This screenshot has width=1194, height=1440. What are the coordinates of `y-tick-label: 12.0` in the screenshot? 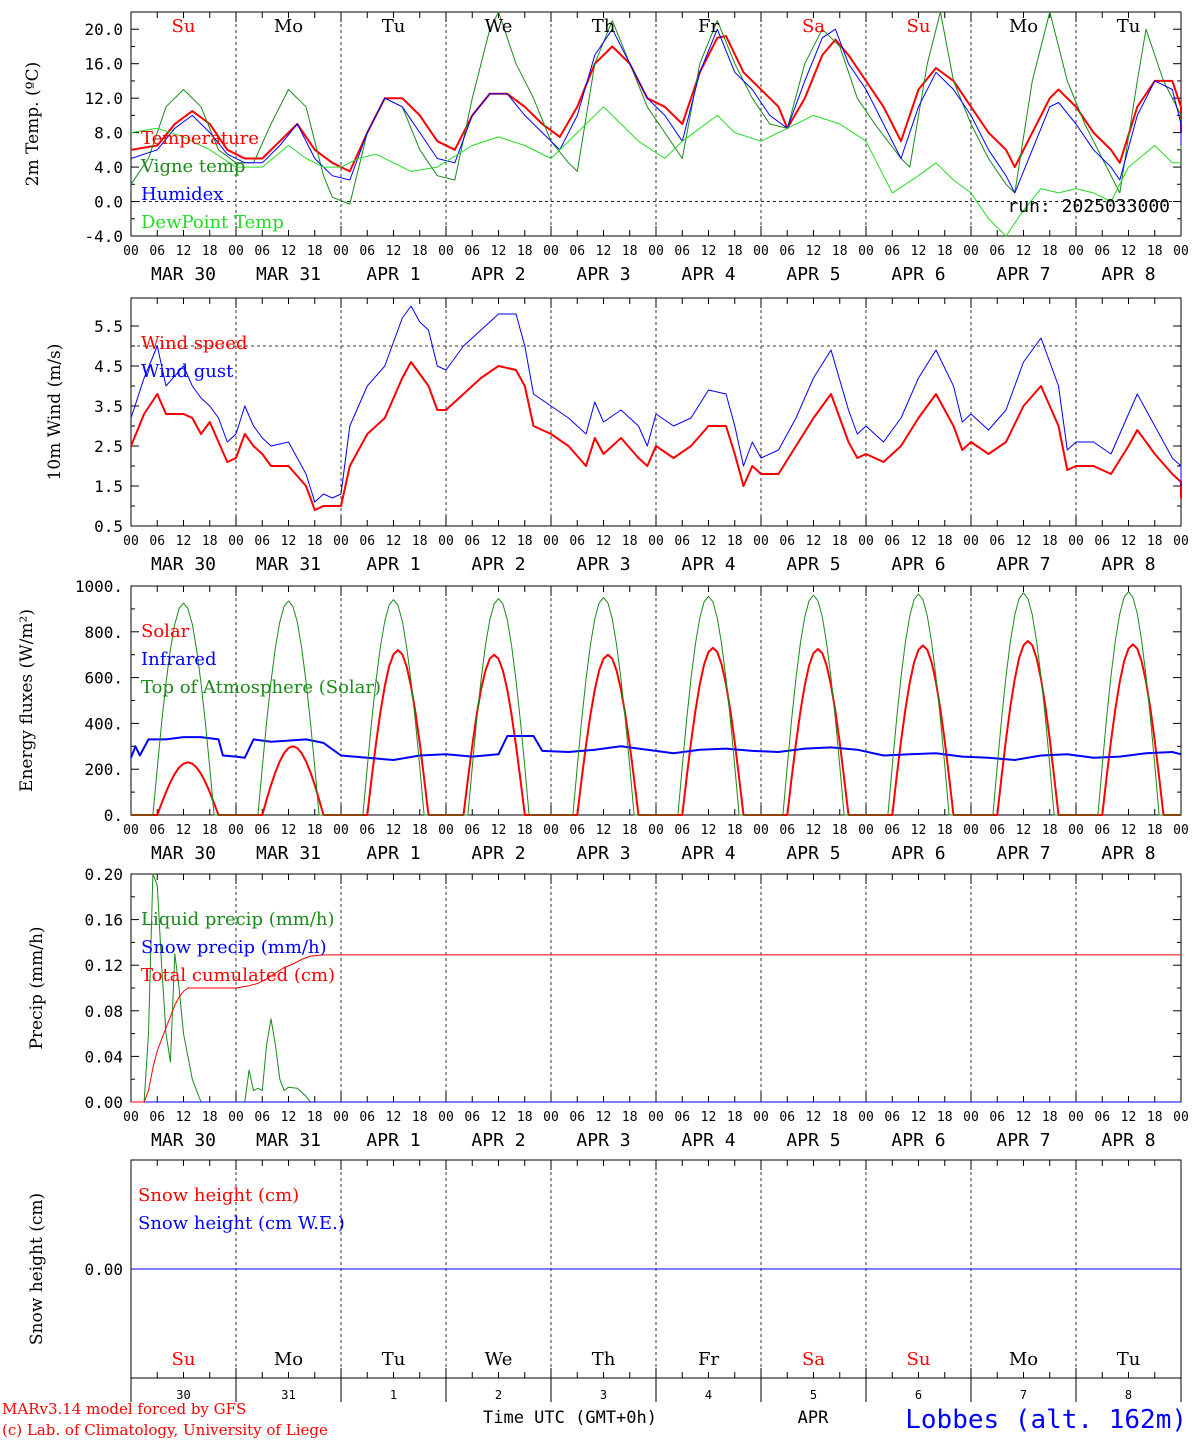 It's located at (103, 98).